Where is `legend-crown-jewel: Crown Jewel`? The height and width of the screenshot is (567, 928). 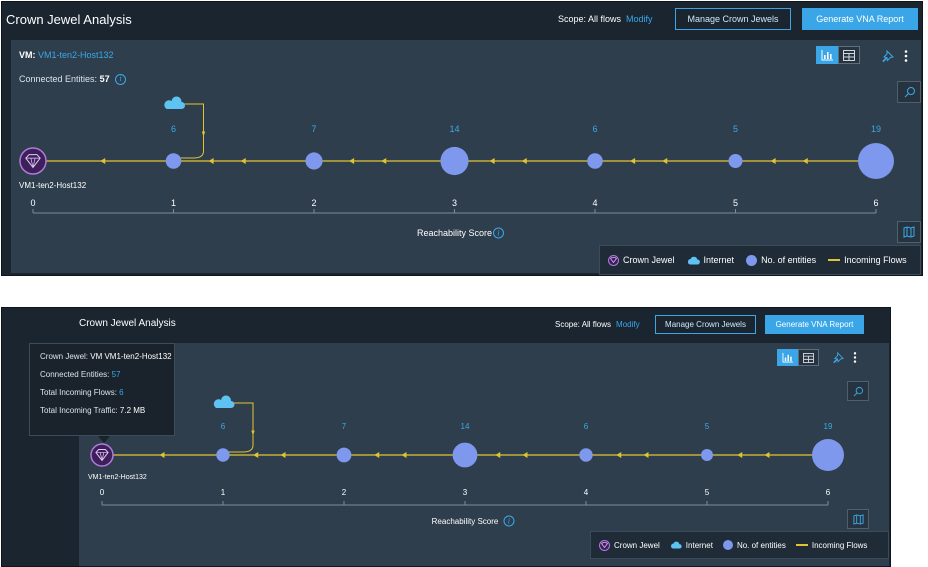
legend-crown-jewel: Crown Jewel is located at coordinates (641, 260).